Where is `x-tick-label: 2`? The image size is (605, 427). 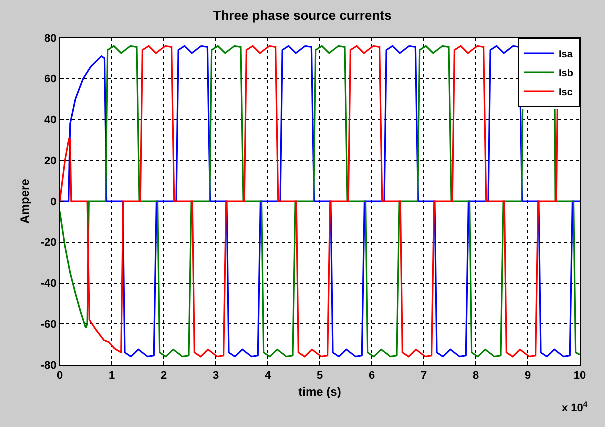
x-tick-label: 2 is located at coordinates (164, 376).